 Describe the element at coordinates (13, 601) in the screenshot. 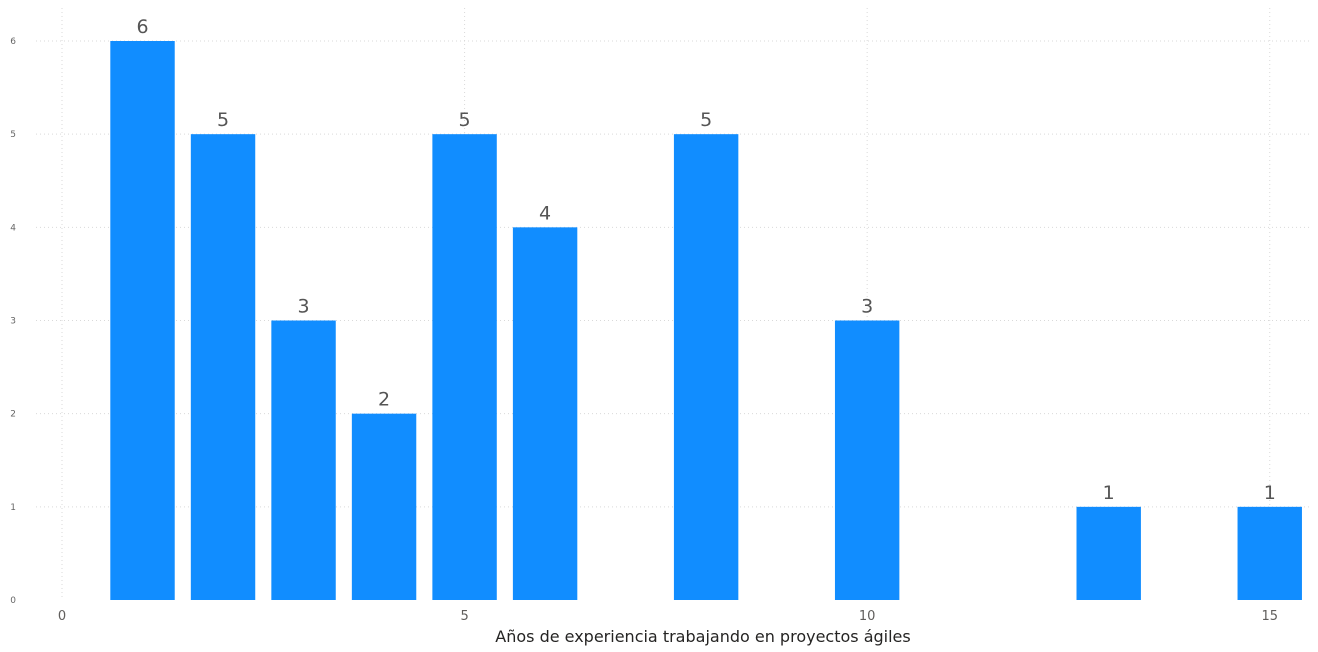

I see `y-tick-label: 0` at that location.